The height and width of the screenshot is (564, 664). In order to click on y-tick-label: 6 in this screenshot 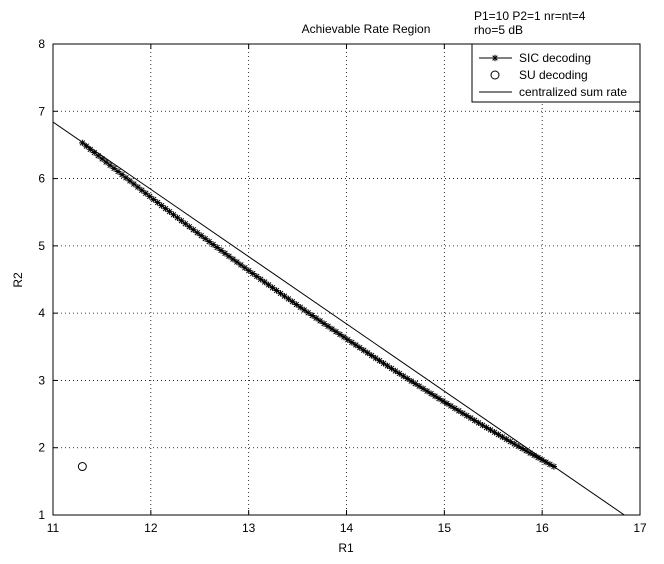, I will do `click(41, 179)`.